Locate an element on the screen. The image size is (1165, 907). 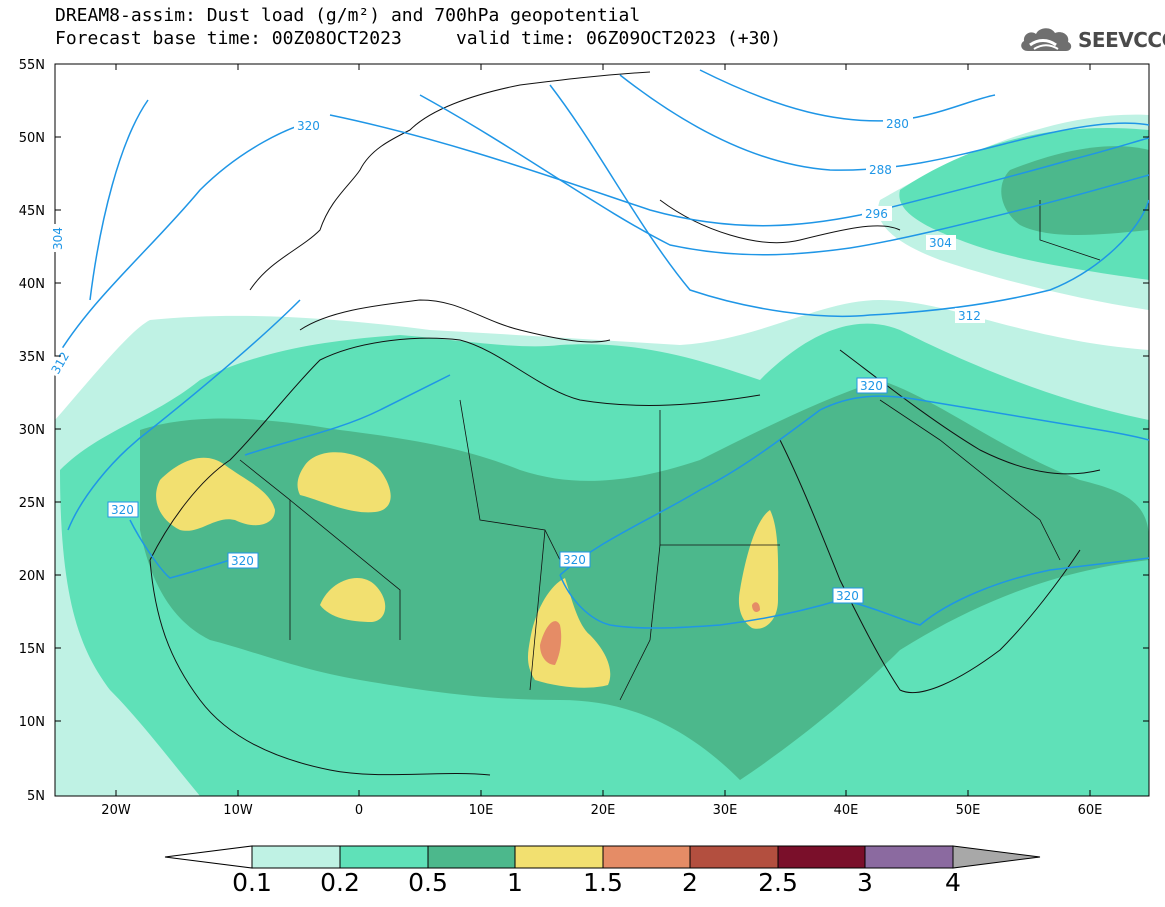
svg-text: 280 is located at coordinates (897, 124).